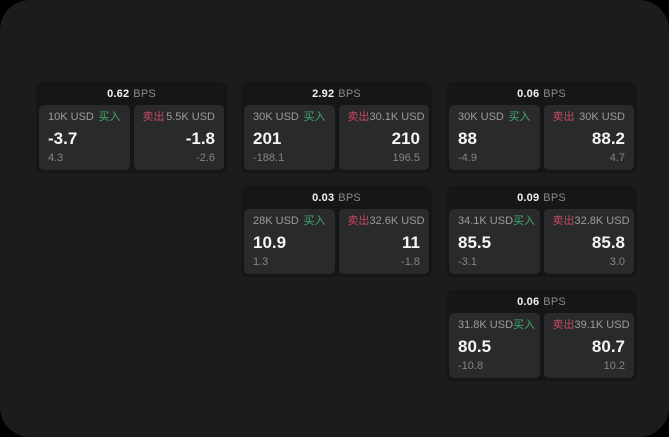  I want to click on sell-amount: 32.6K USD, so click(397, 221).